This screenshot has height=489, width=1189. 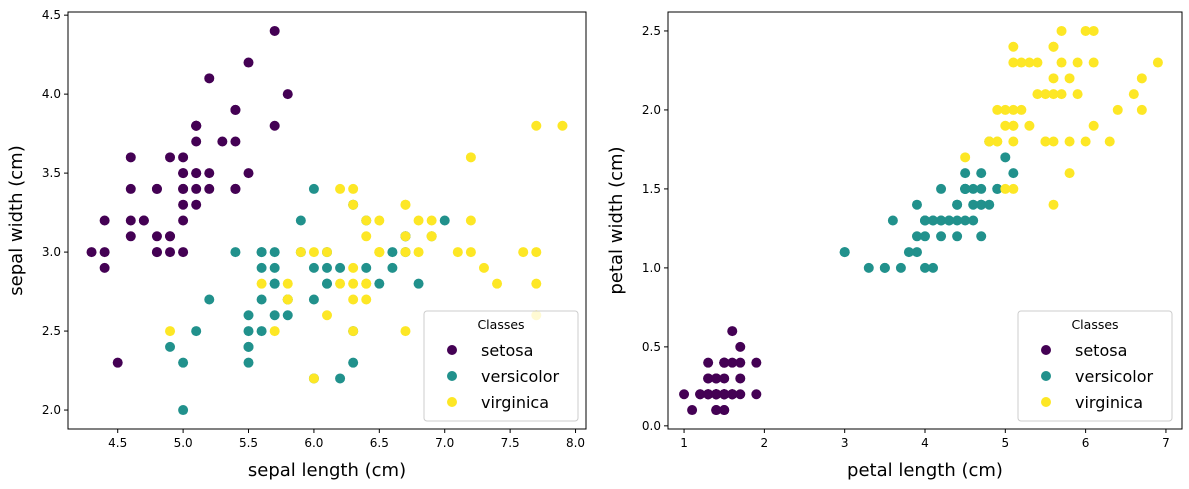 I want to click on x-tick-label: 4, so click(x=925, y=443).